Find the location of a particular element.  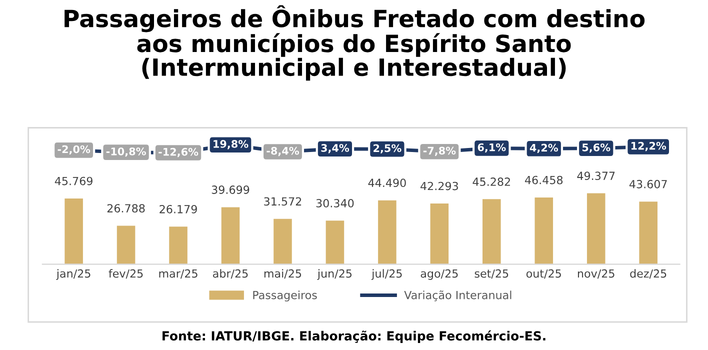

data-label: 45.769 is located at coordinates (73, 181).